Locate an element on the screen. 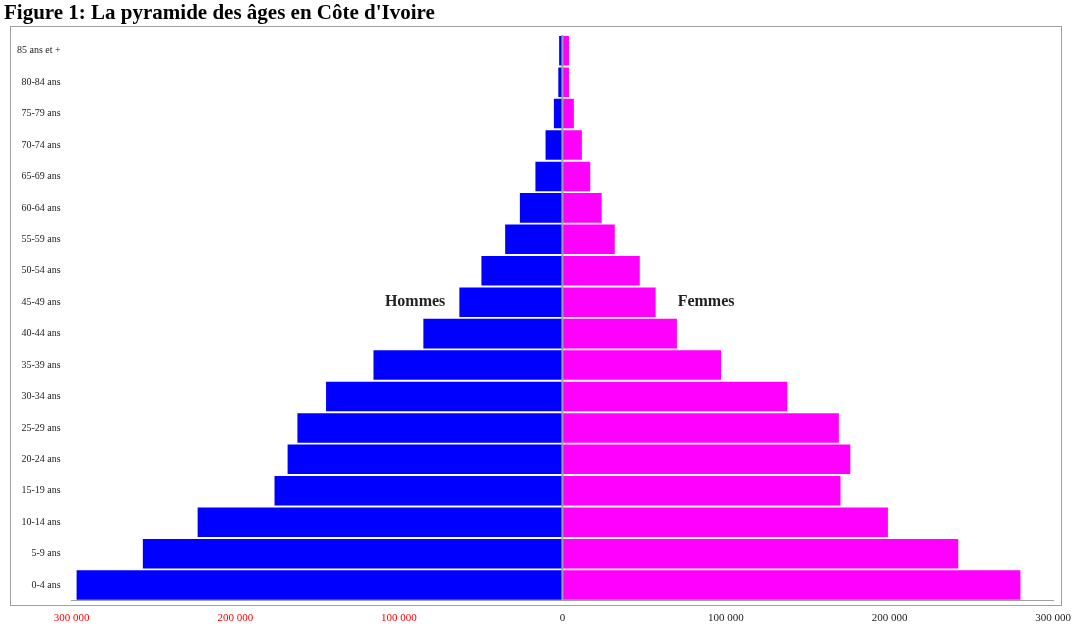 This screenshot has width=1074, height=632. y-tick-label: 60-64 ans is located at coordinates (41, 207).